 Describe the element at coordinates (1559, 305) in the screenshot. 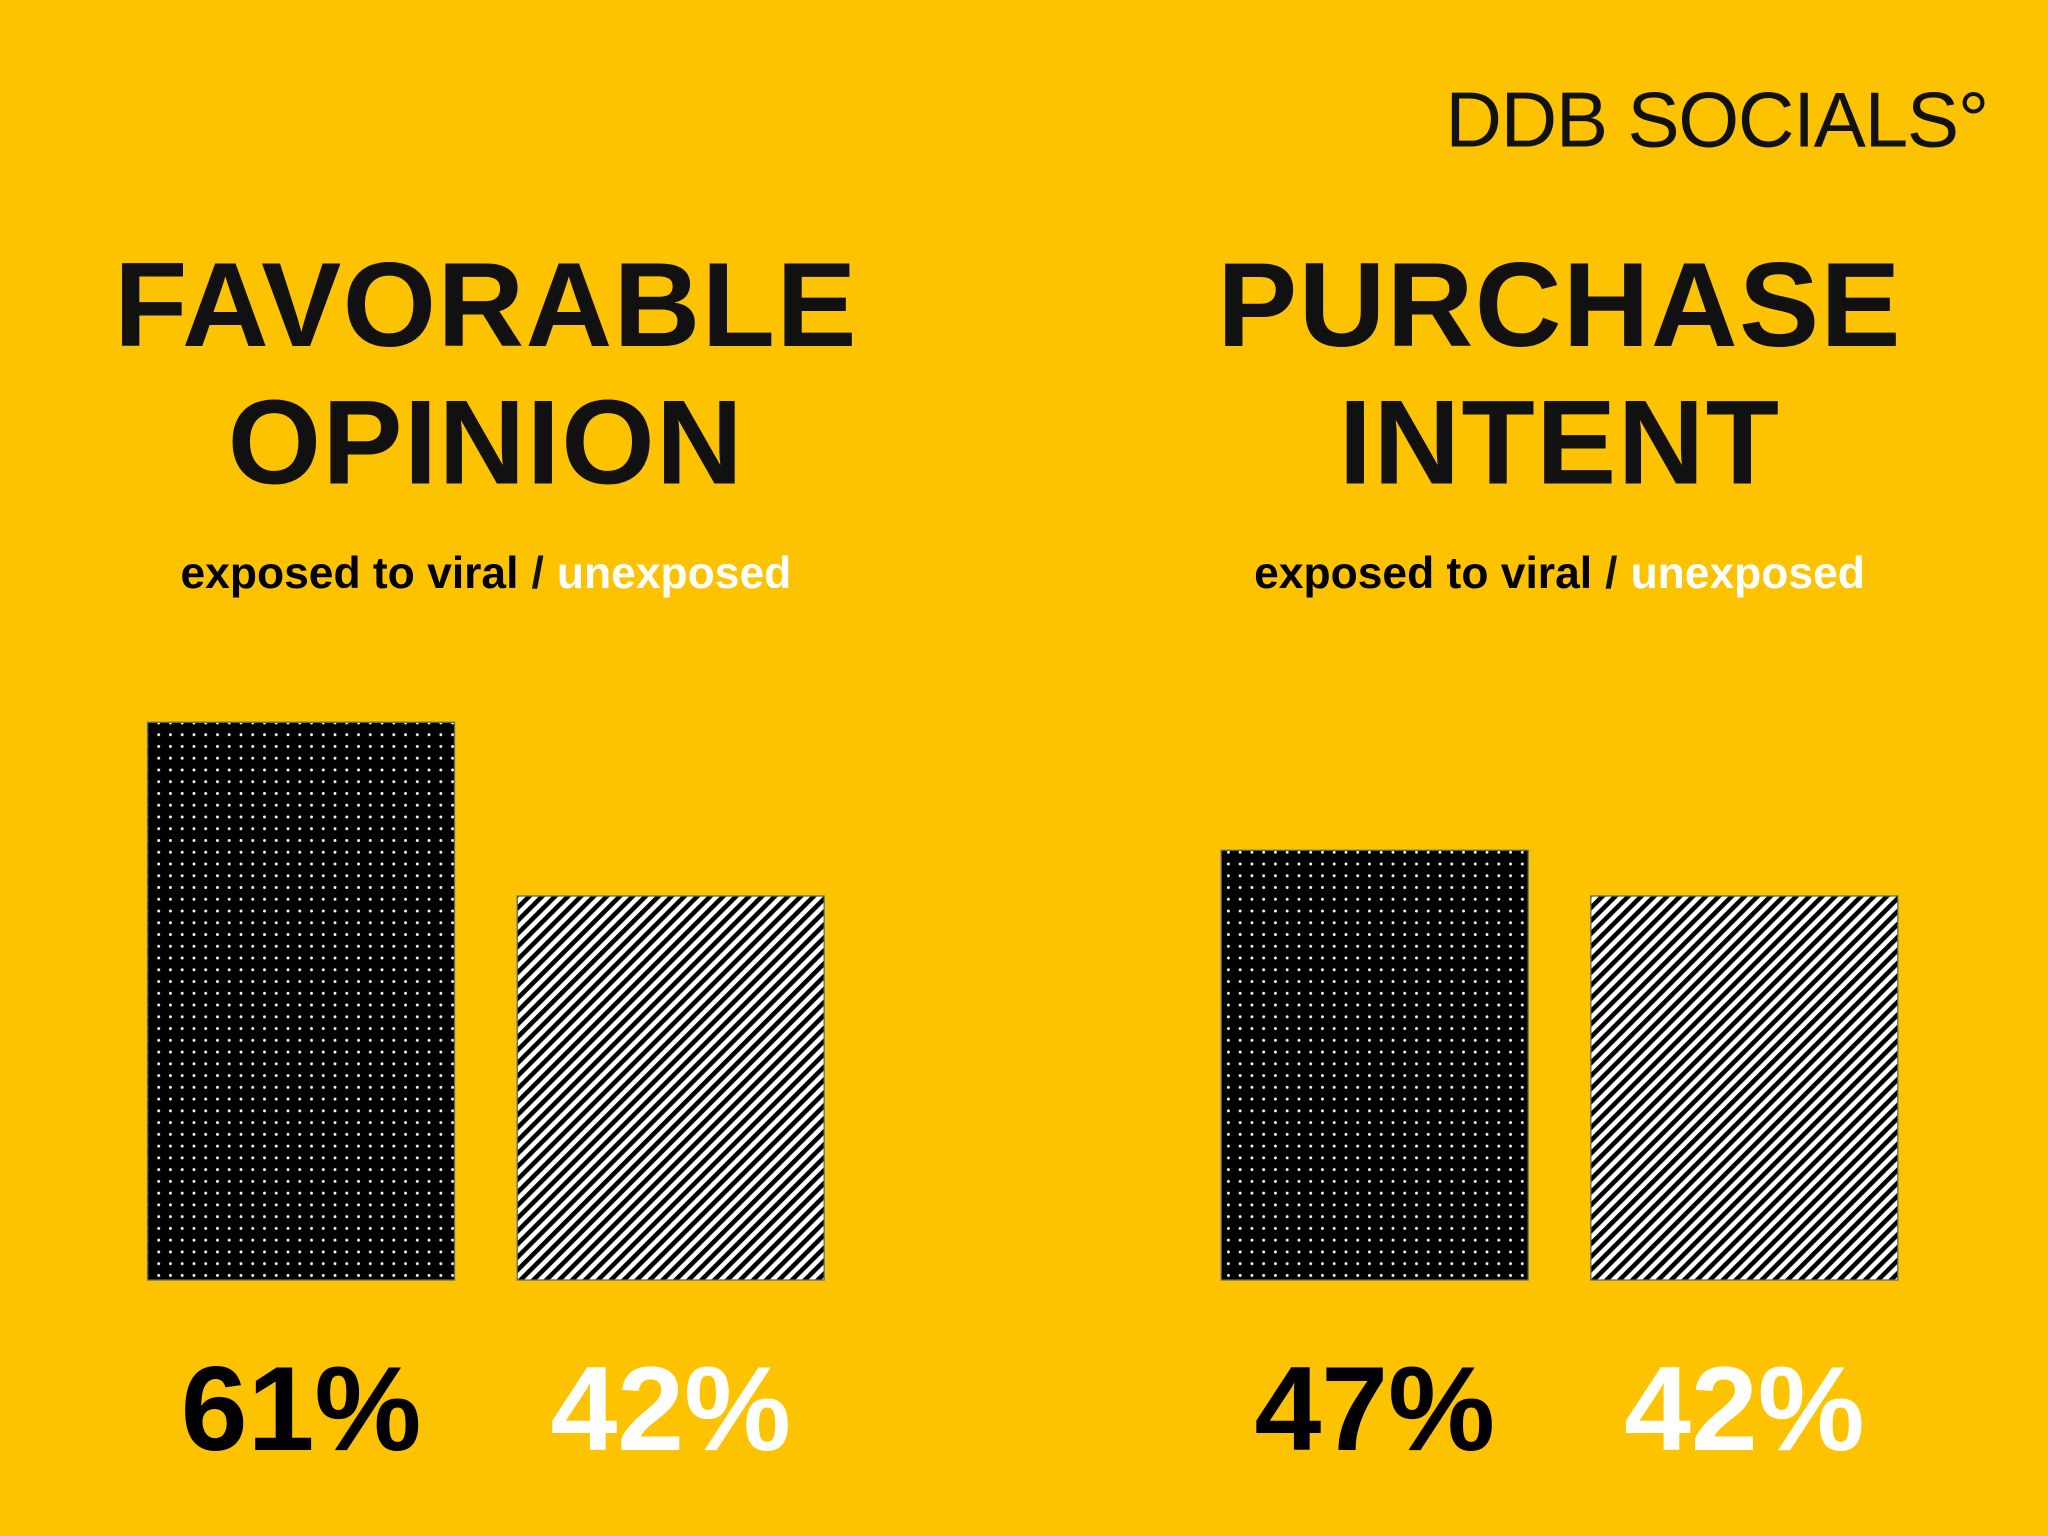

I see `chart-title: PURCHASE` at that location.